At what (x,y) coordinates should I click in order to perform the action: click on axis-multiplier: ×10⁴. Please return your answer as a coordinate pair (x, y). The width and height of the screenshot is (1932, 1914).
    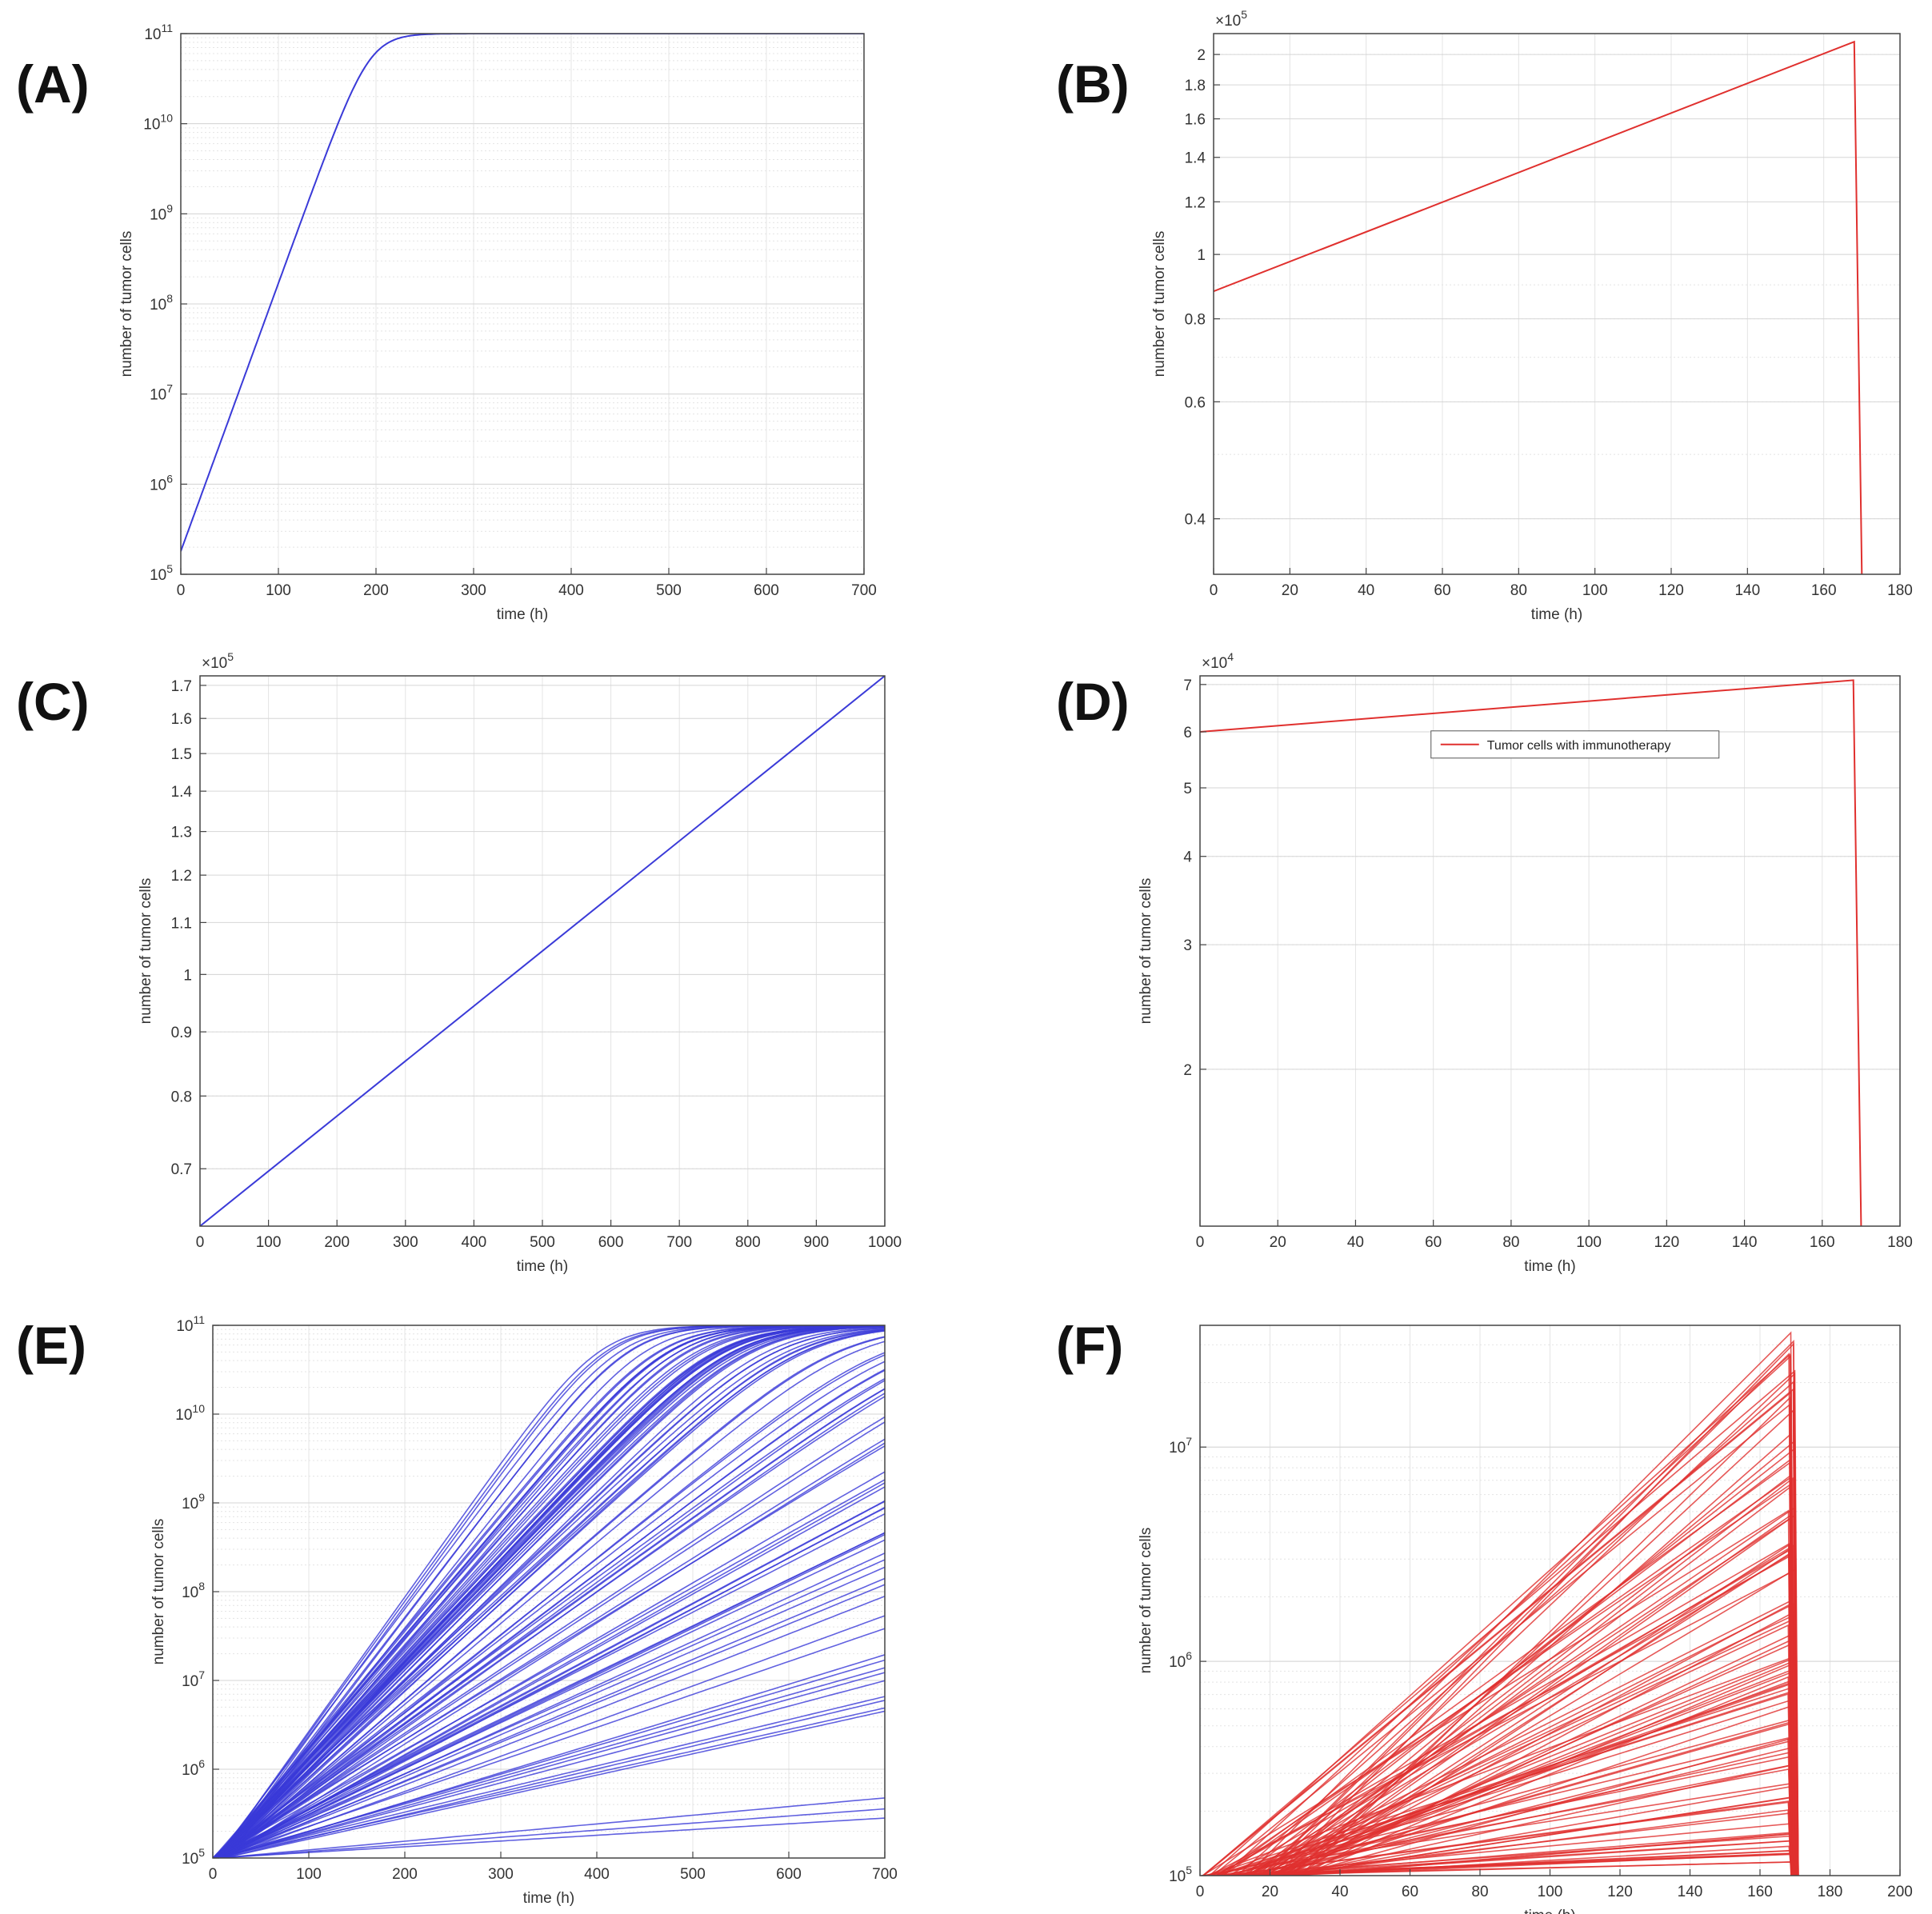
    Looking at the image, I should click on (1218, 661).